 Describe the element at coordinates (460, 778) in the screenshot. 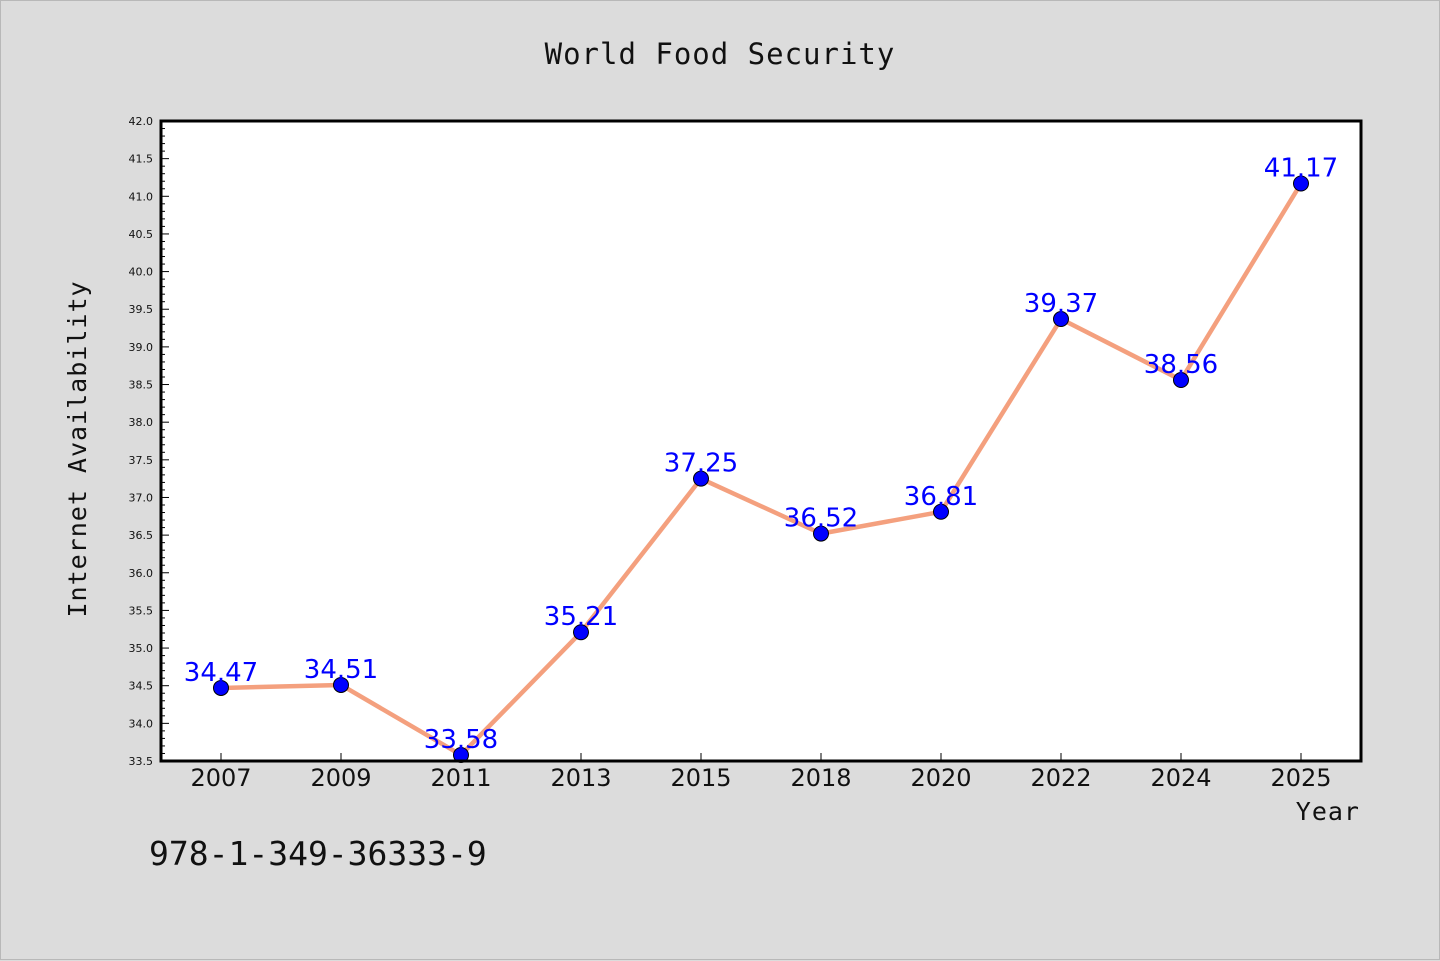

I see `x-tick-label: 2011` at that location.